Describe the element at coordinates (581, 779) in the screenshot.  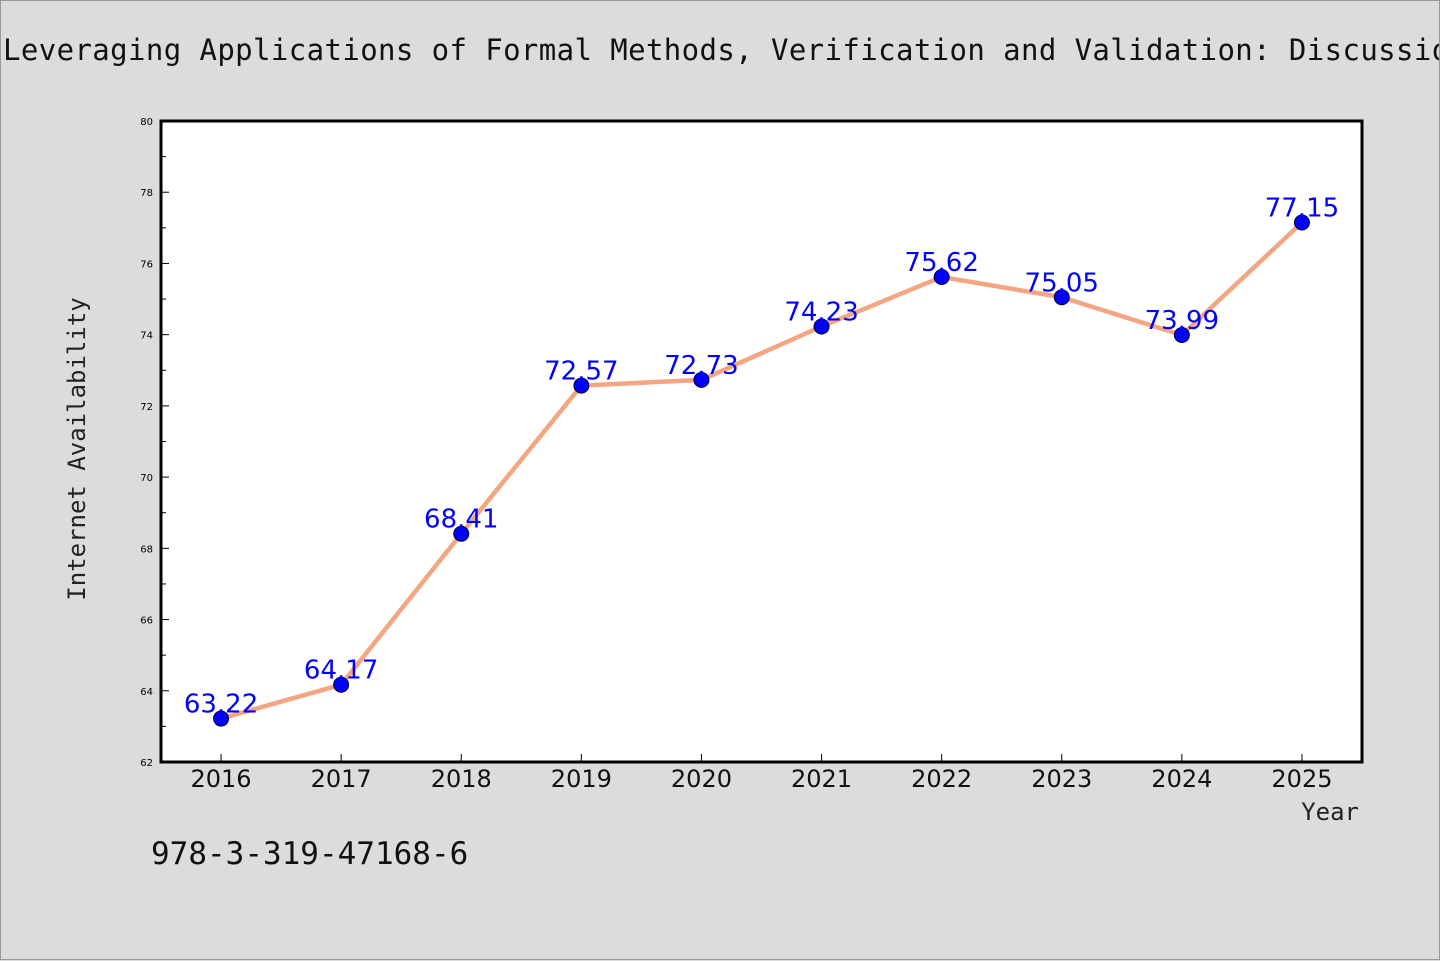
I see `x-tick-label: 2019` at that location.